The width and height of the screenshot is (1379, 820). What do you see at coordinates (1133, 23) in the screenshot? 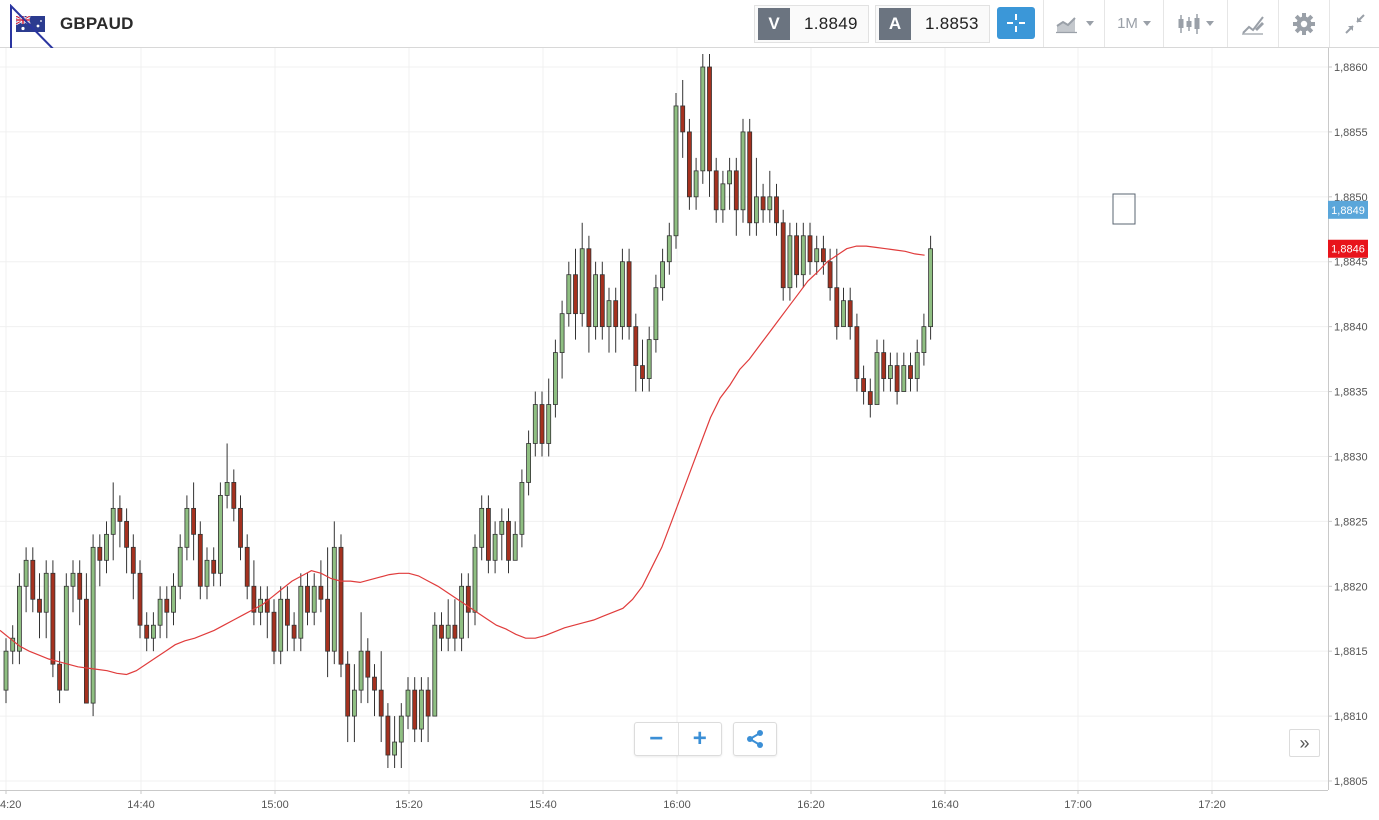
I see `timeframe-dropdown: 1M` at bounding box center [1133, 23].